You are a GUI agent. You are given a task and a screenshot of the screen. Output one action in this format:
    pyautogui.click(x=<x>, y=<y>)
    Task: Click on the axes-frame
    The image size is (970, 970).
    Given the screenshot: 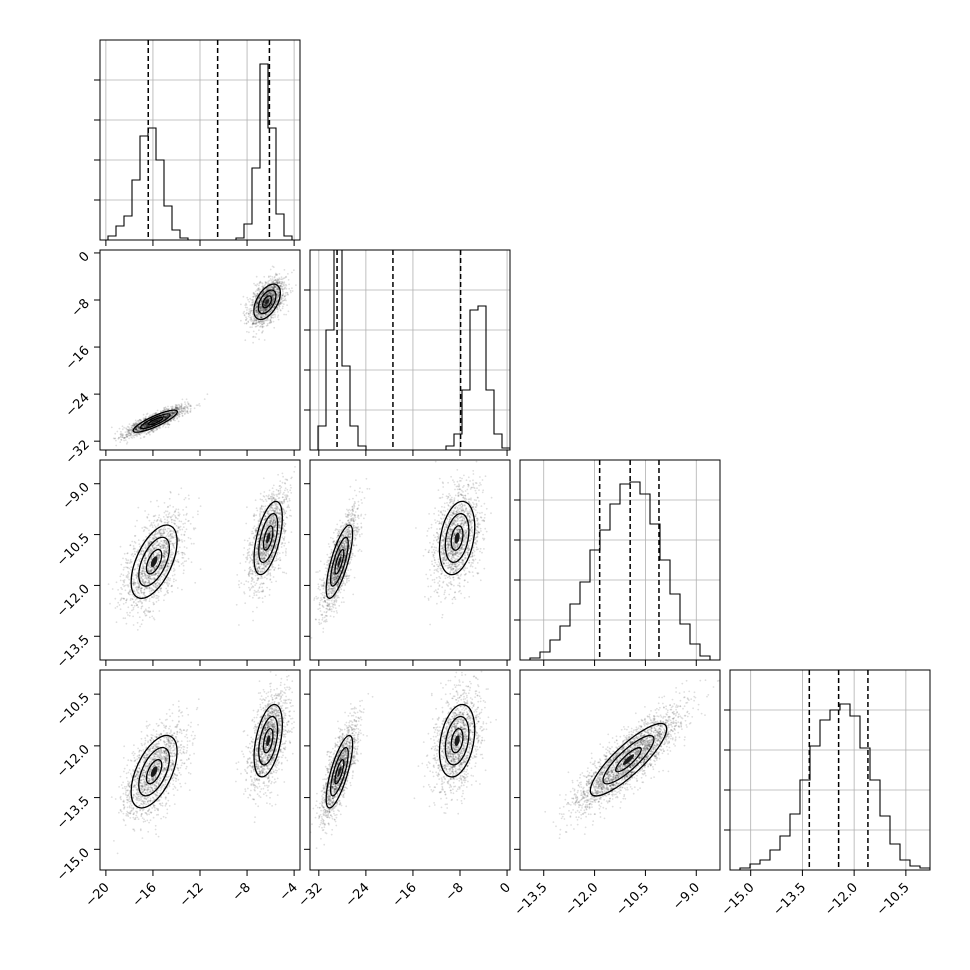 What is the action you would take?
    pyautogui.click(x=410, y=350)
    